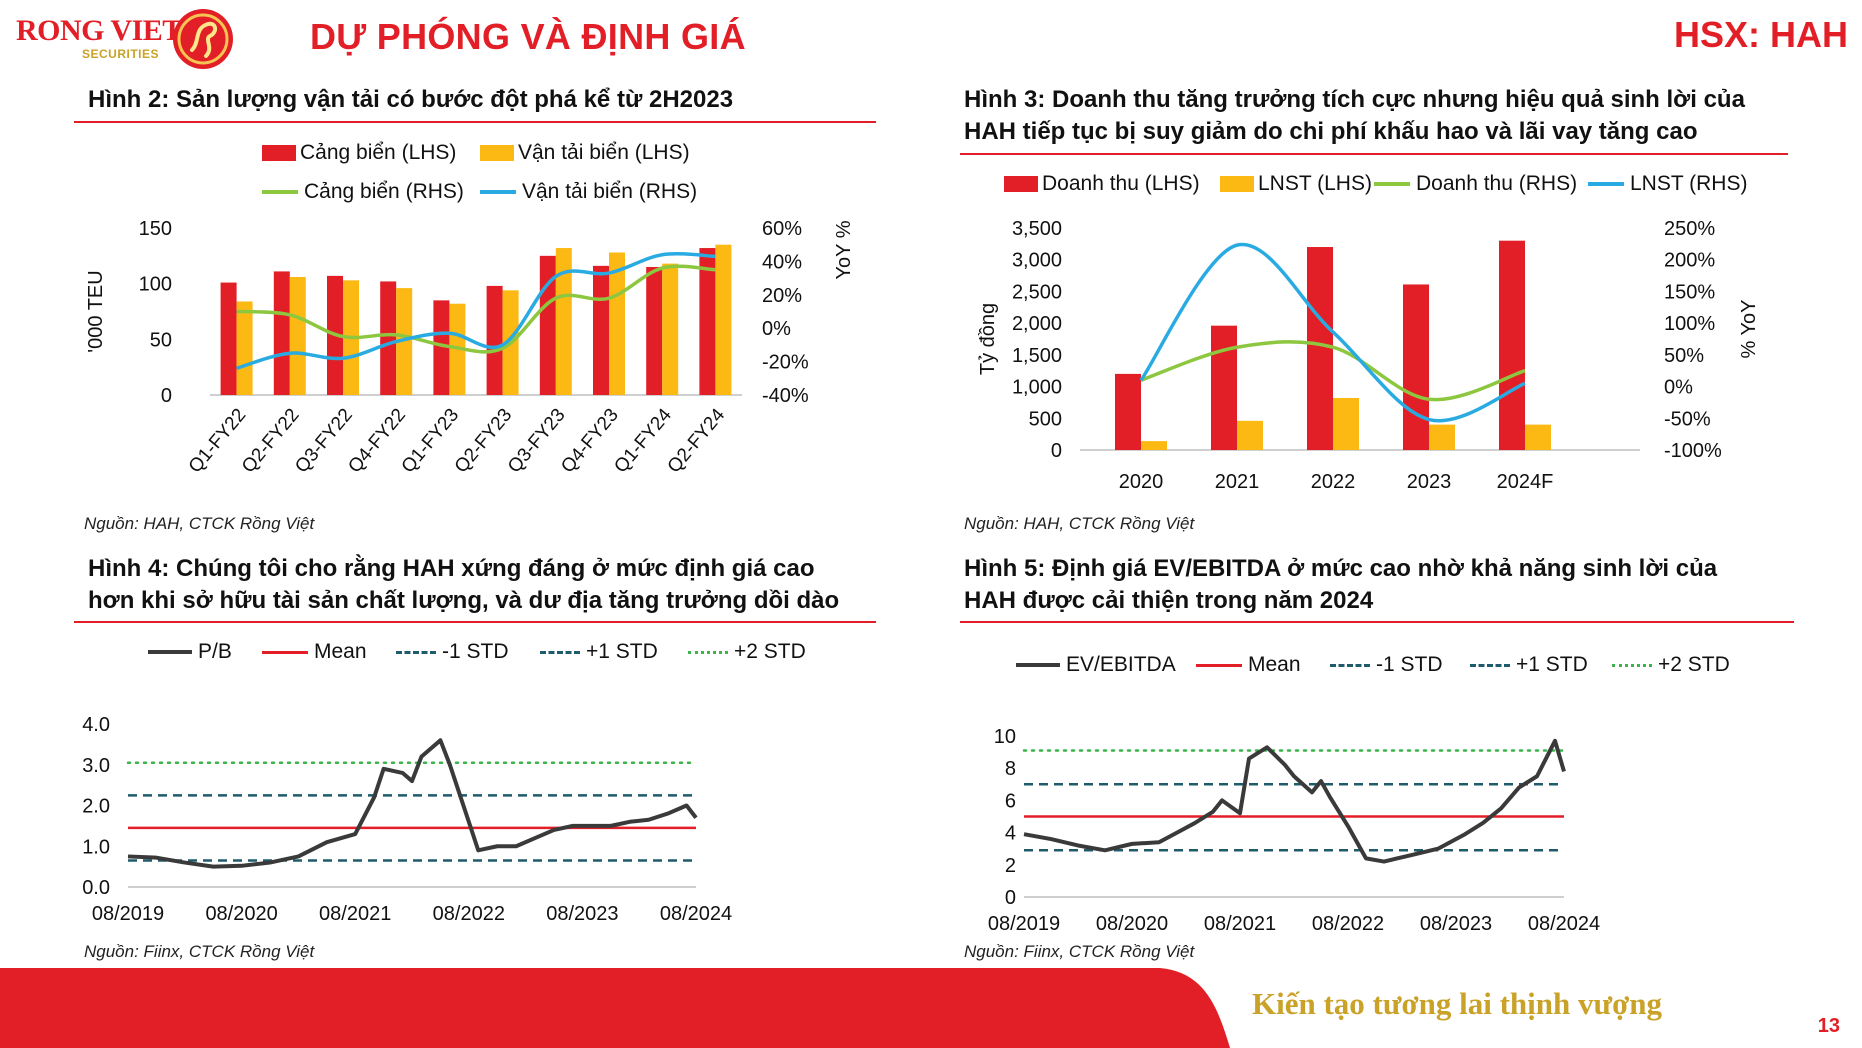 This screenshot has height=1048, width=1862. I want to click on footer-slogan: Kiến tạo tương lai thịnh vượng, so click(1457, 1003).